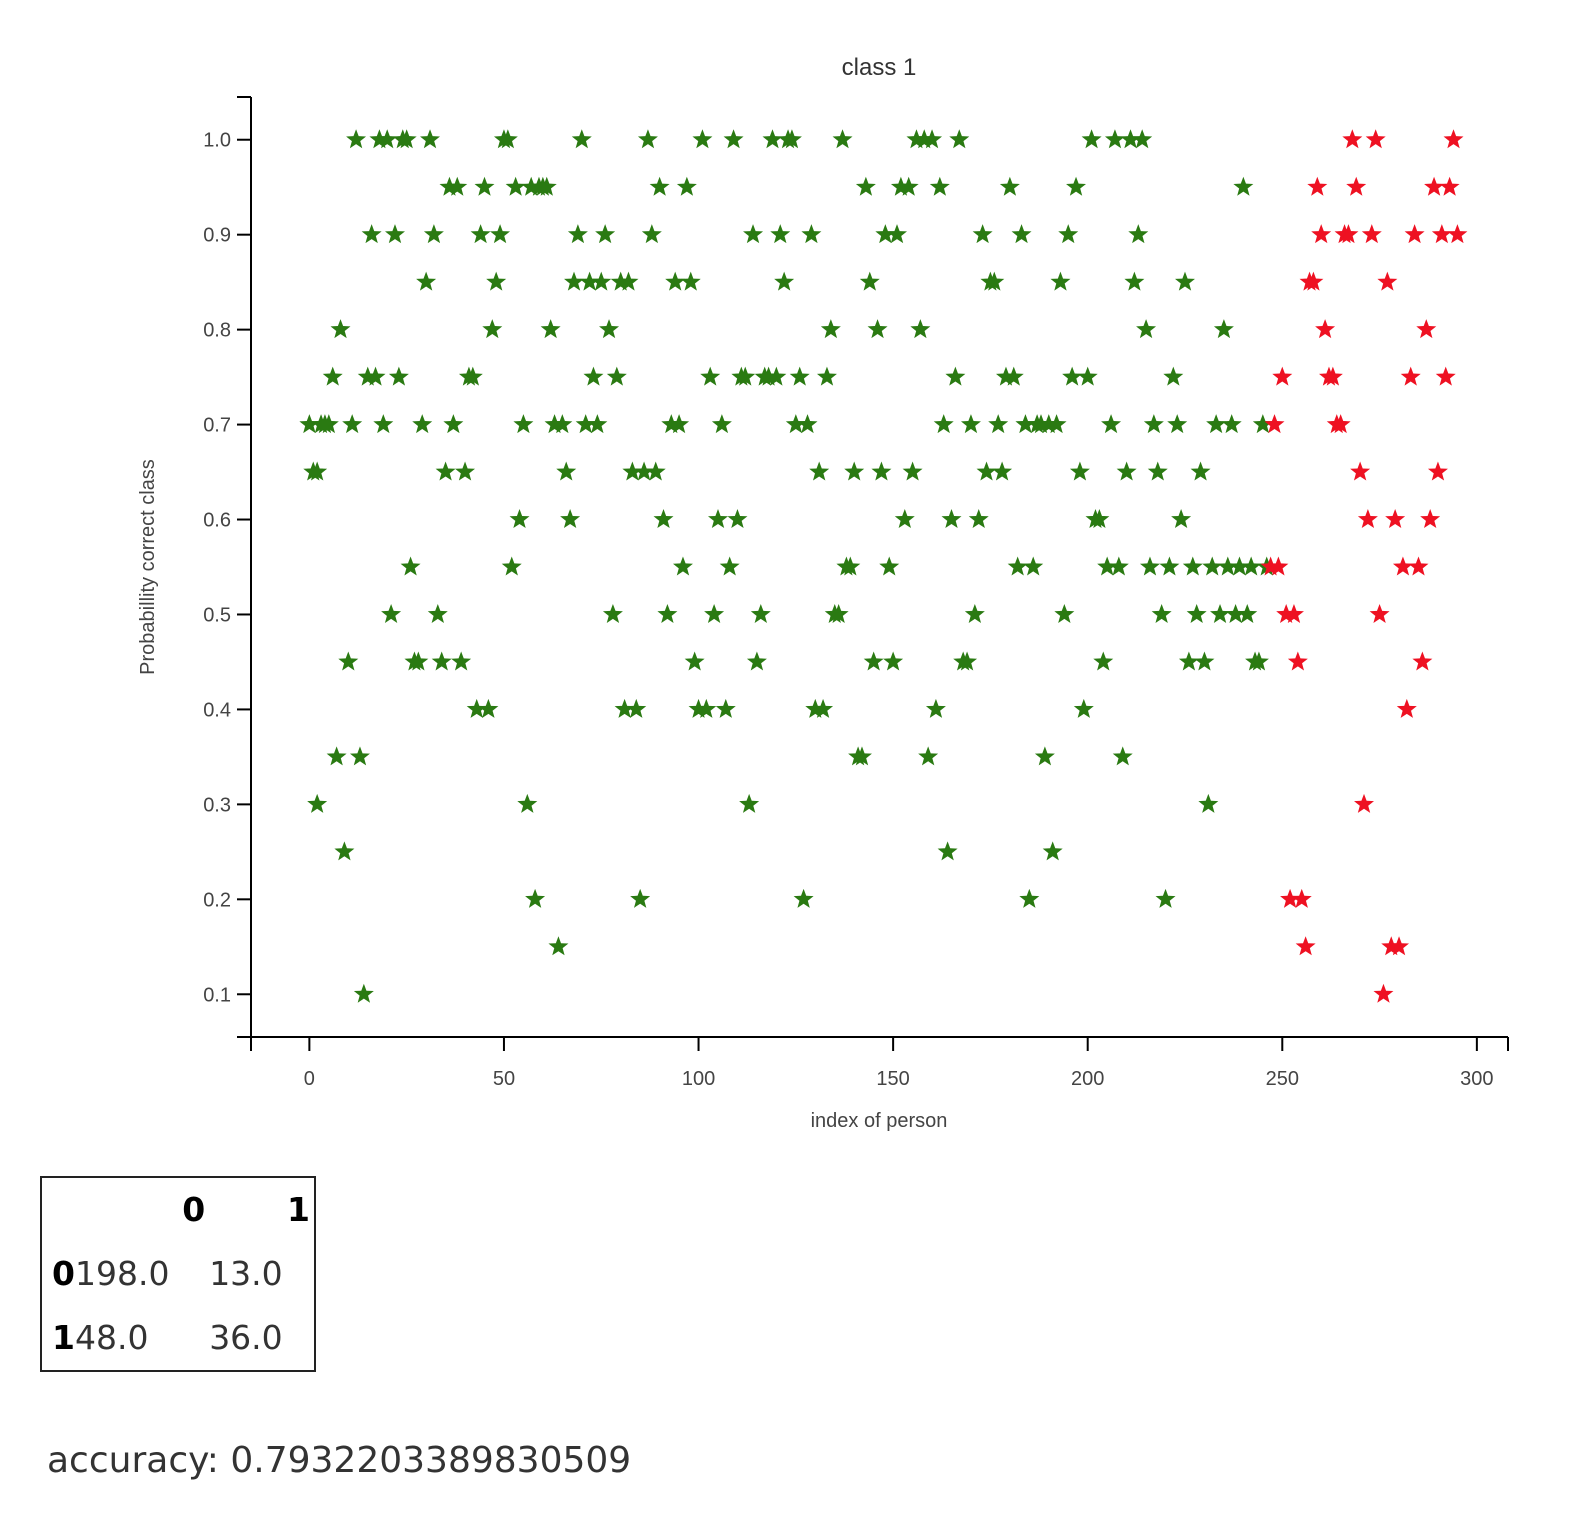  I want to click on table-row: 0 198.0 13.0, so click(178, 1274).